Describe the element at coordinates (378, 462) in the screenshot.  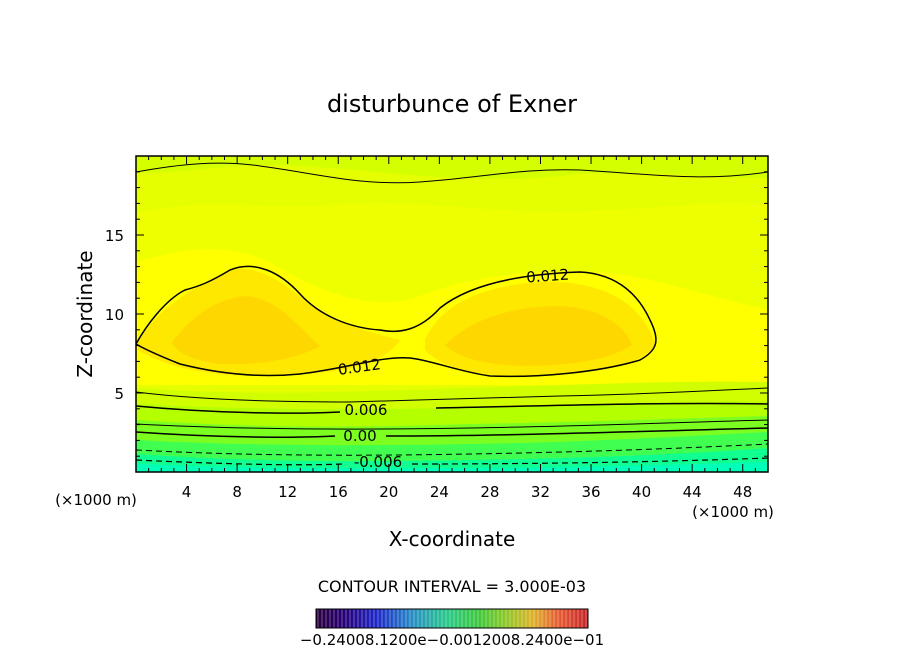
I see `contour-label: -0.006` at that location.